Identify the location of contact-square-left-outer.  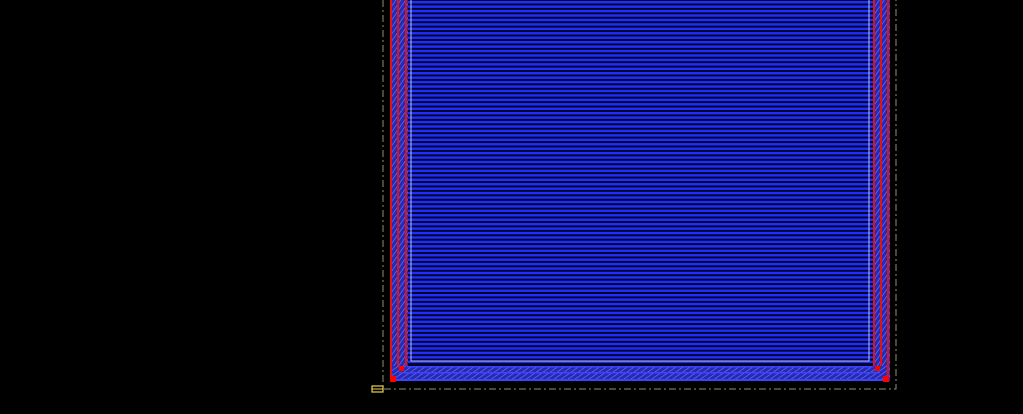
(393, 379).